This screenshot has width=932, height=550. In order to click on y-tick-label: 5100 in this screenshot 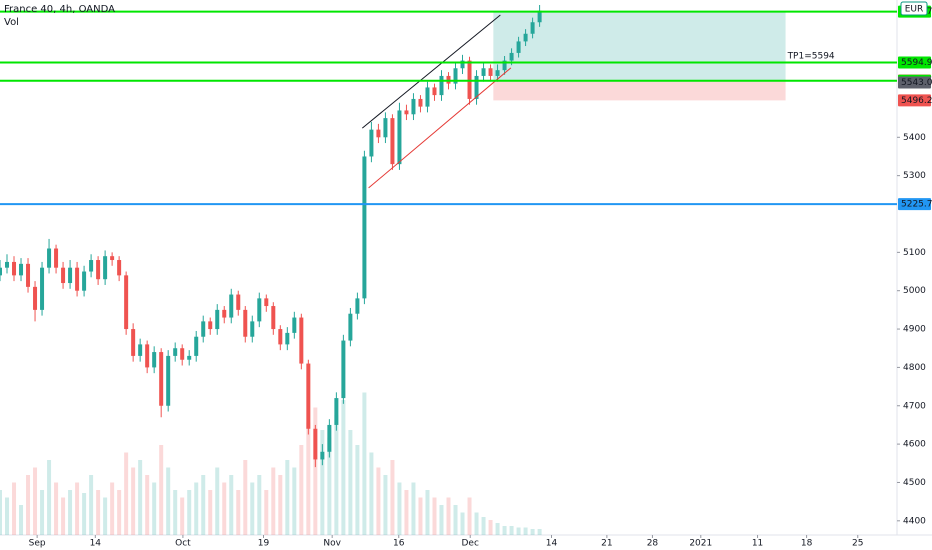, I will do `click(914, 253)`.